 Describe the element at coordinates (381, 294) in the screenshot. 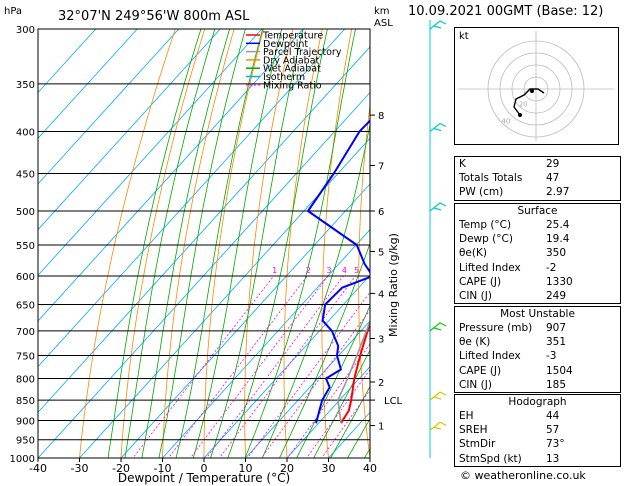

I see `km-tick-label: 4` at that location.